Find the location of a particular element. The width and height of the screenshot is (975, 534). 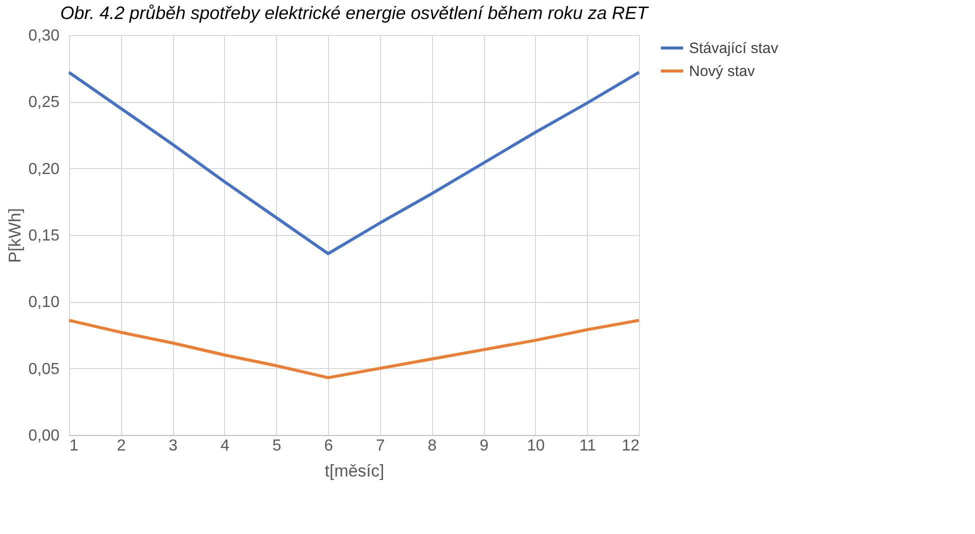

x-tick-label: 1 is located at coordinates (74, 446).